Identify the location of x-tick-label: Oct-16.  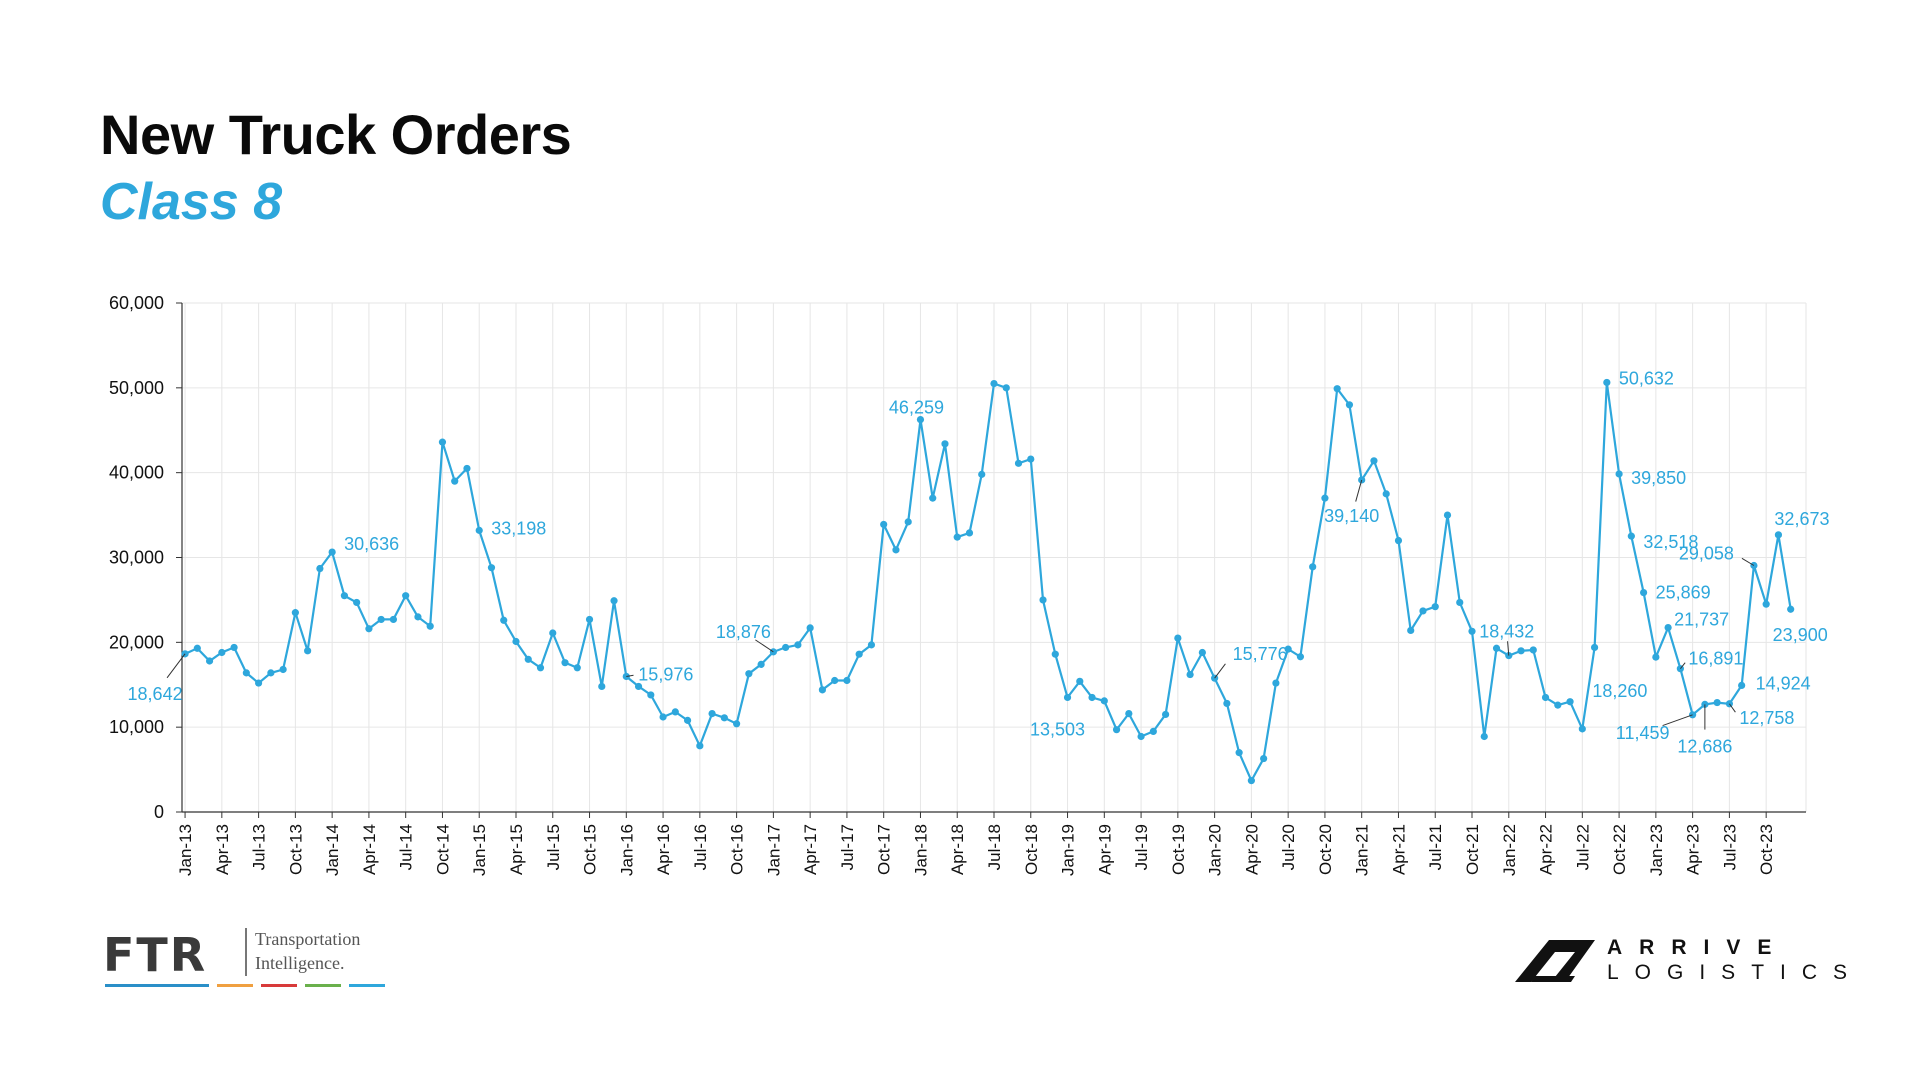
(737, 849).